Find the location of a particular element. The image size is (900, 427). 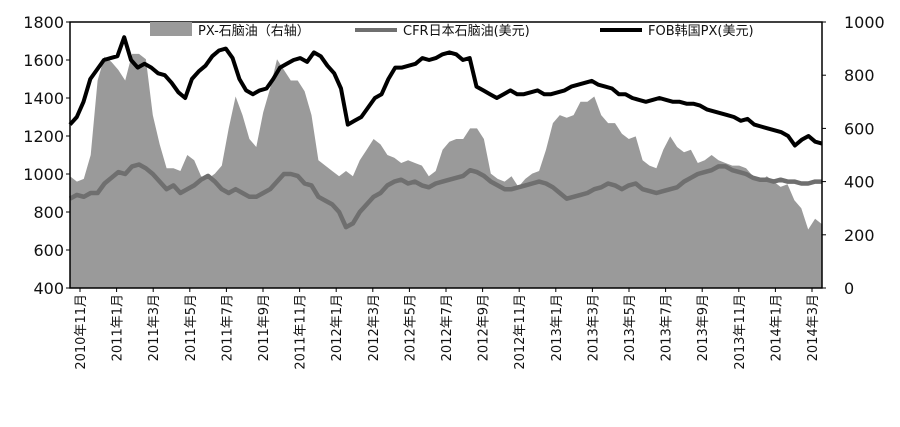

legend-swatch-area is located at coordinates (171, 29).